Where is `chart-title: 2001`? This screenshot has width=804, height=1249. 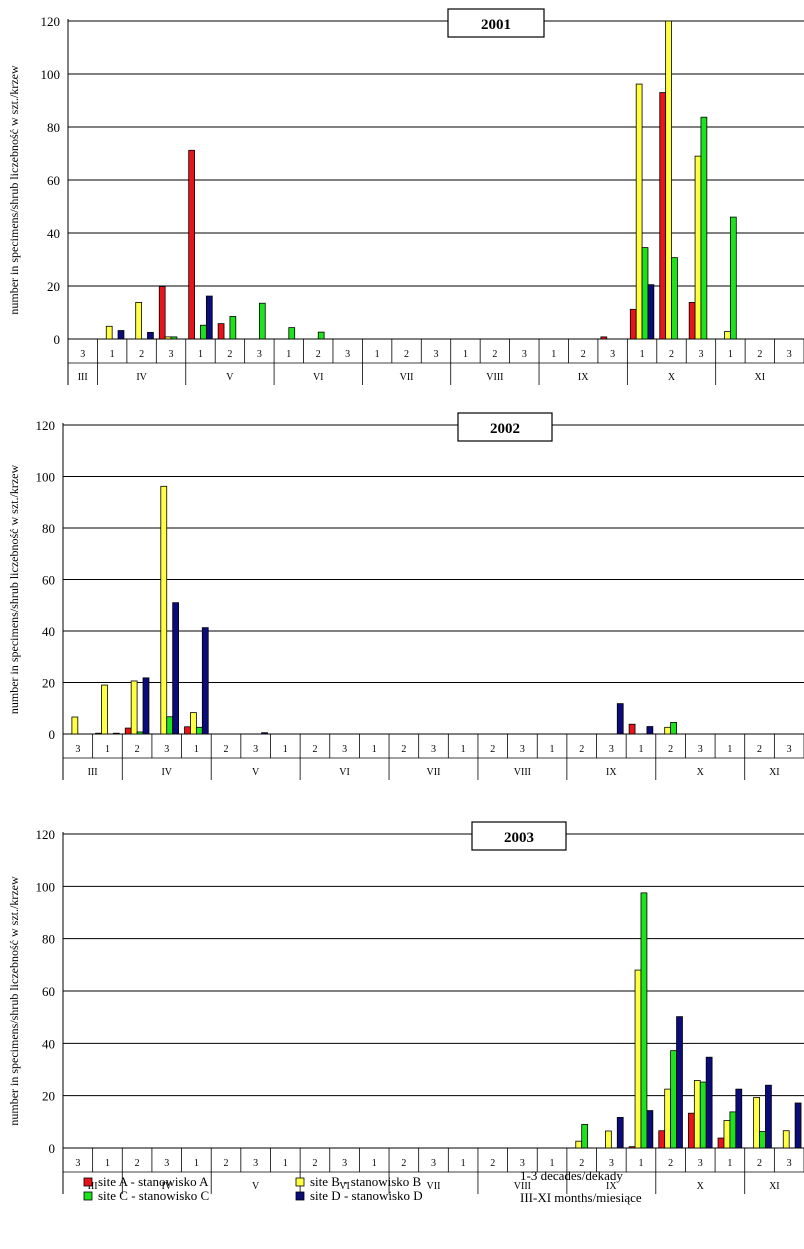
chart-title: 2001 is located at coordinates (496, 25).